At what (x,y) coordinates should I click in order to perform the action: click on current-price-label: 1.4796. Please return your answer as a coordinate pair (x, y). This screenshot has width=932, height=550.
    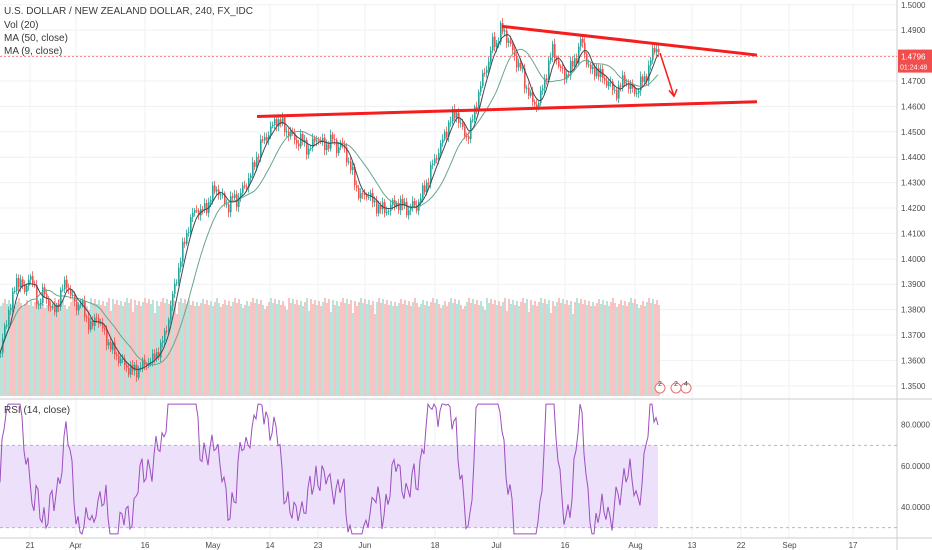
    Looking at the image, I should click on (913, 57).